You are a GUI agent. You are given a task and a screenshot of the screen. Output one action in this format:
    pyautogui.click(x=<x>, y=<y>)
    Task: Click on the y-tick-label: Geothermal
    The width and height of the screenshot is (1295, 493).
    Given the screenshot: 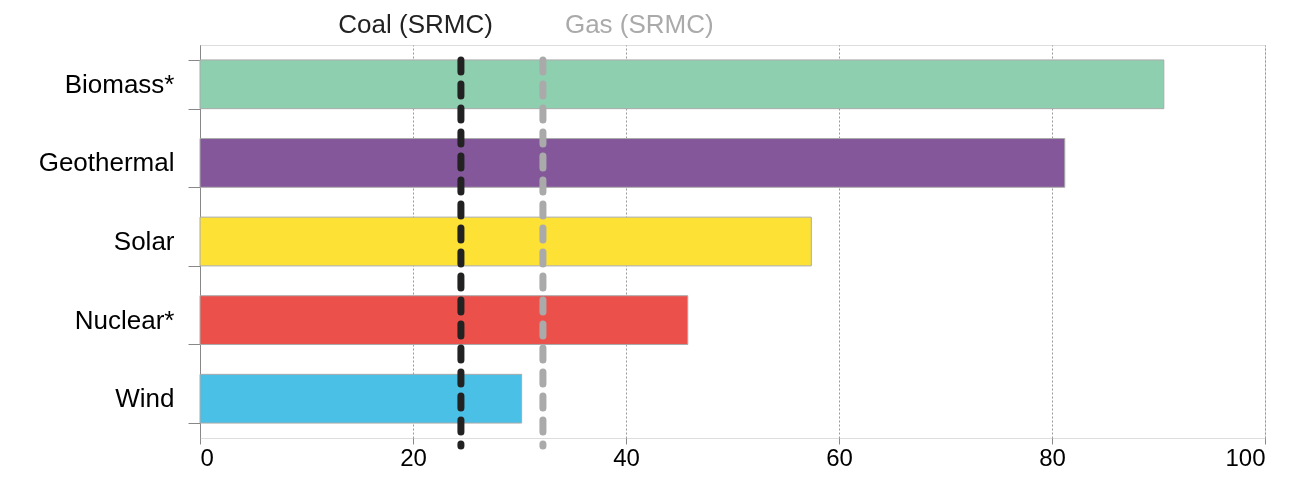 What is the action you would take?
    pyautogui.click(x=106, y=162)
    